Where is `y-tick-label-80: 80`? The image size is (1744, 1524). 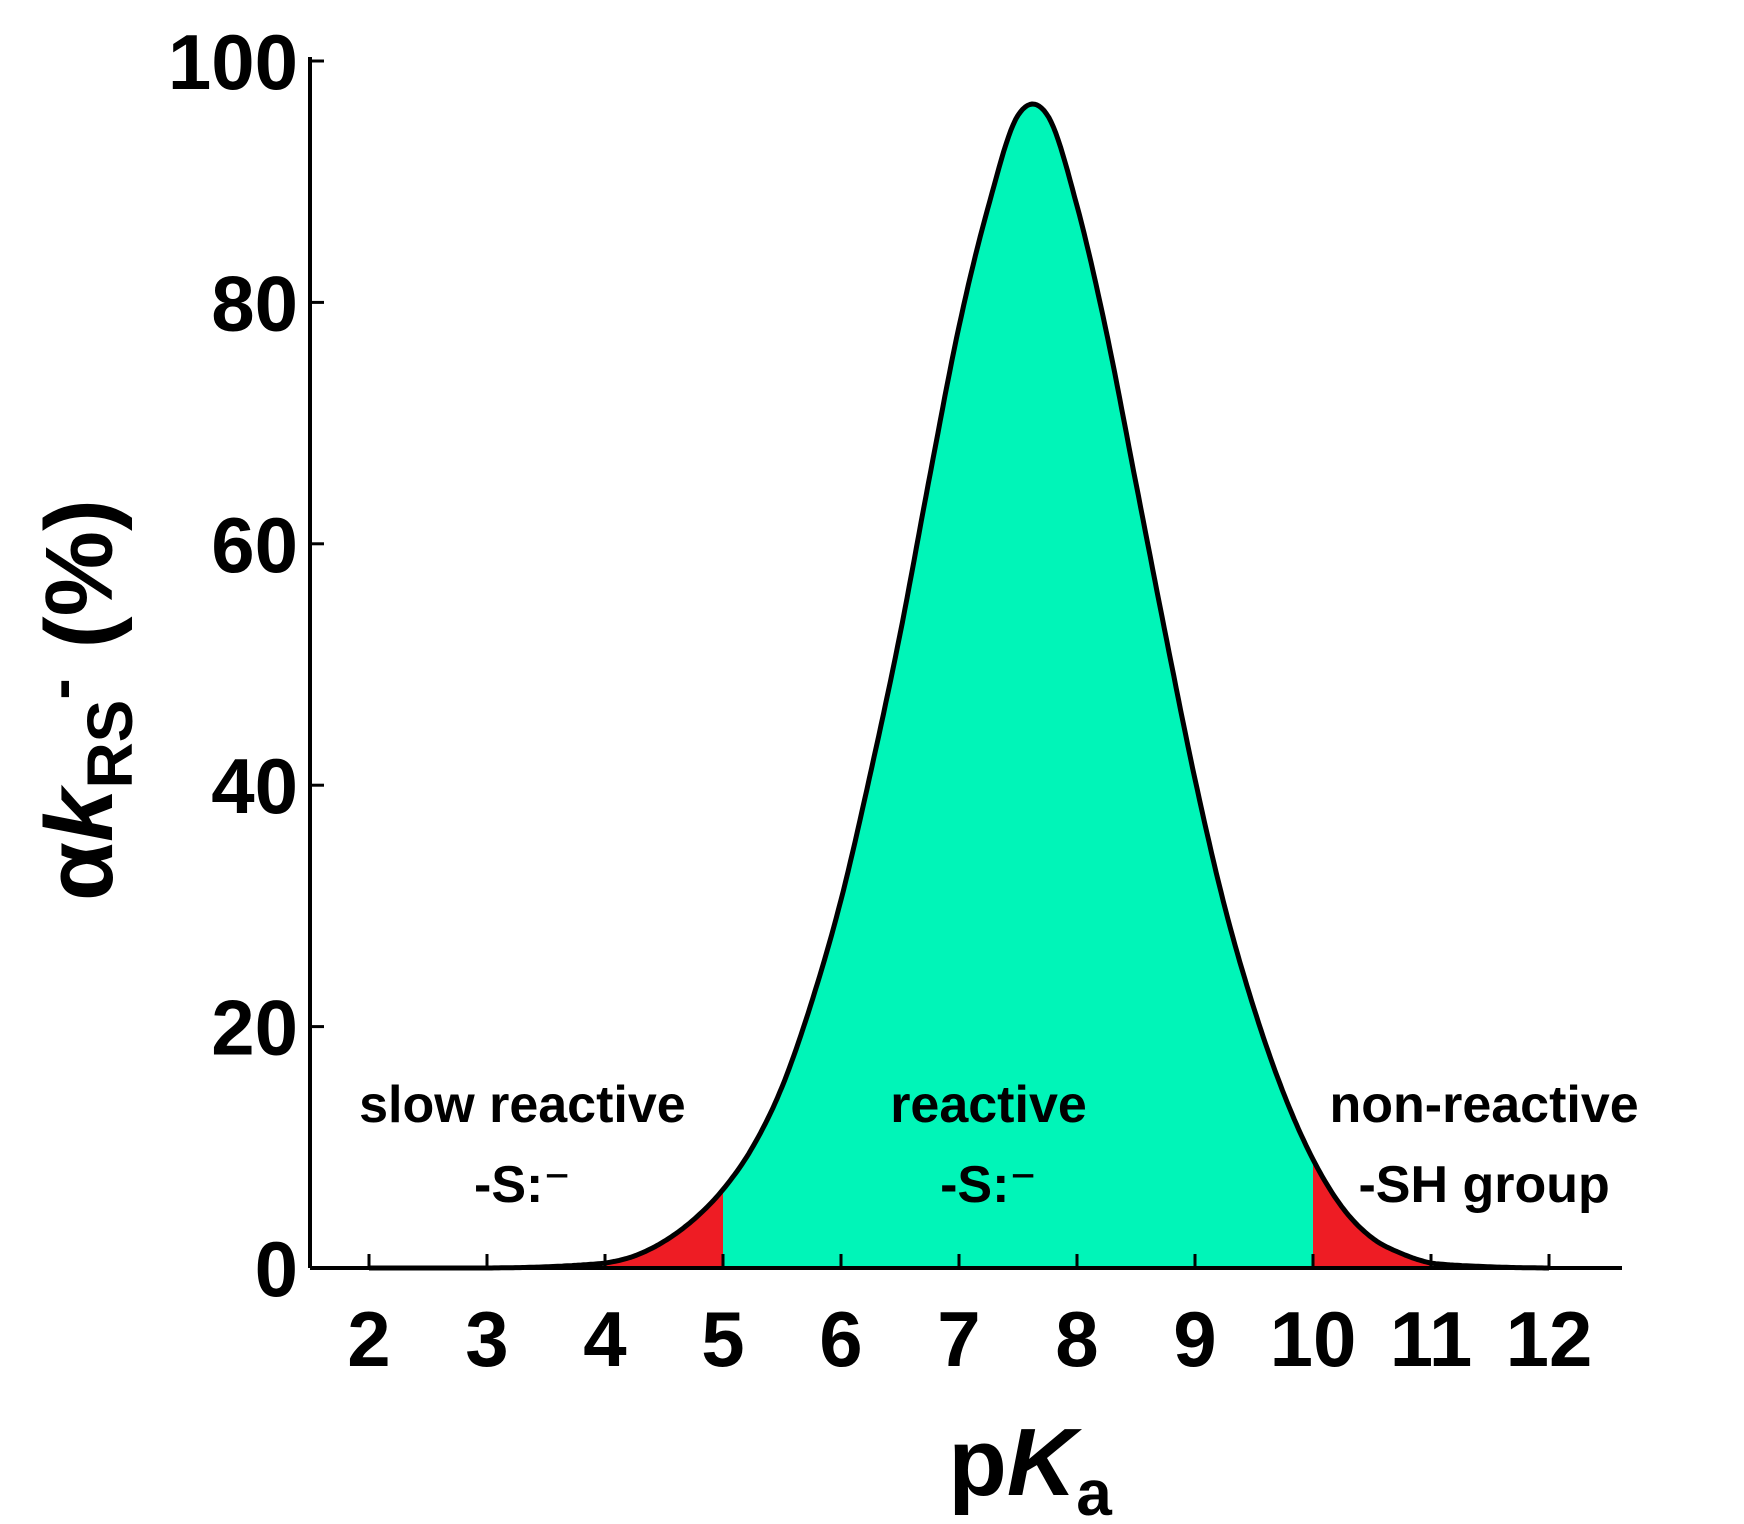 y-tick-label-80: 80 is located at coordinates (254, 303).